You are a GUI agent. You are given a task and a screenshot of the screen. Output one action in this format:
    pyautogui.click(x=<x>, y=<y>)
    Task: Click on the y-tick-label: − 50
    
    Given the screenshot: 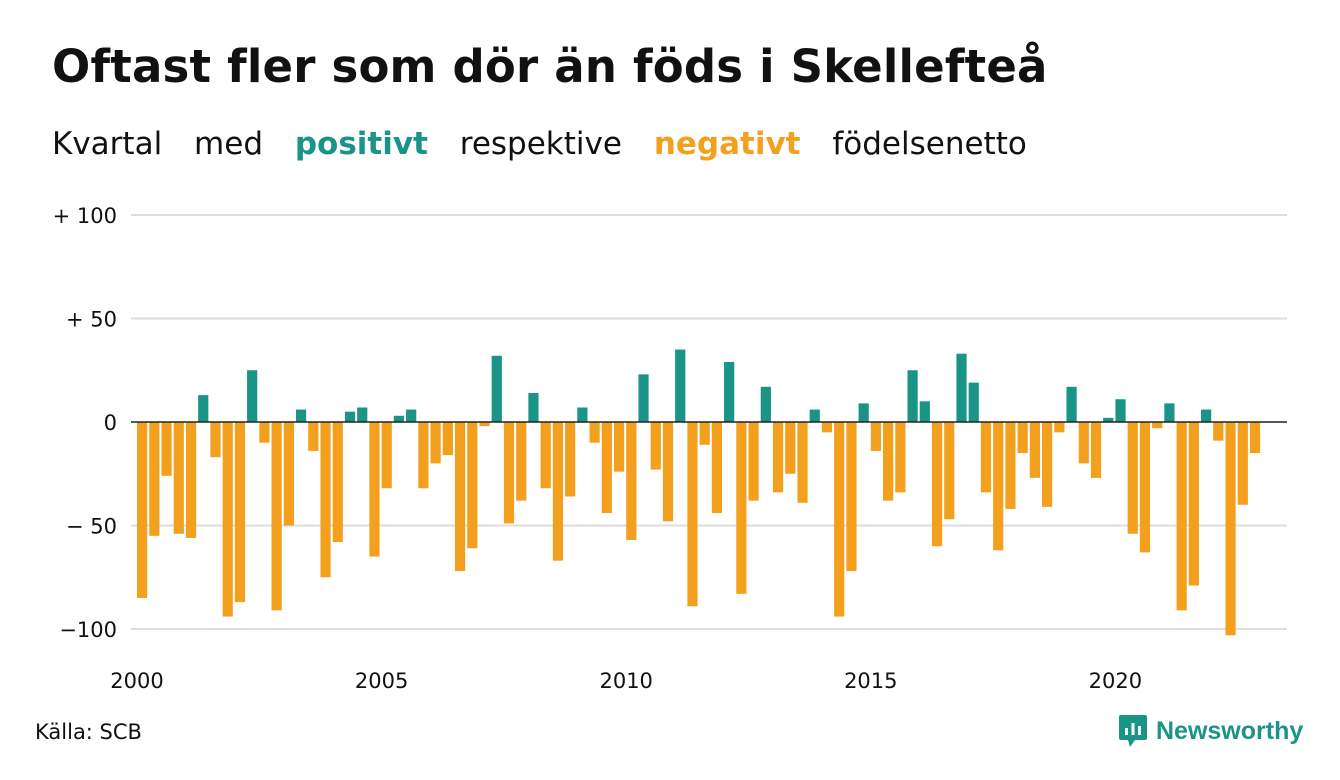 What is the action you would take?
    pyautogui.click(x=91, y=527)
    